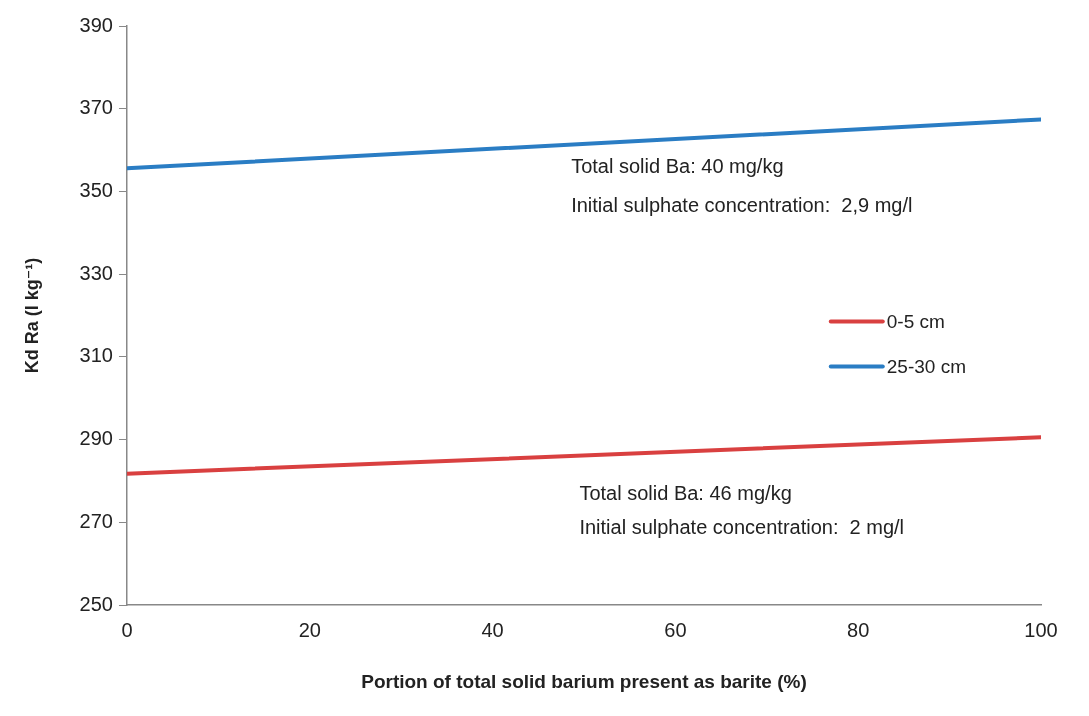 Image resolution: width=1089 pixels, height=716 pixels. What do you see at coordinates (926, 366) in the screenshot?
I see `legend-label: 25-30 cm` at bounding box center [926, 366].